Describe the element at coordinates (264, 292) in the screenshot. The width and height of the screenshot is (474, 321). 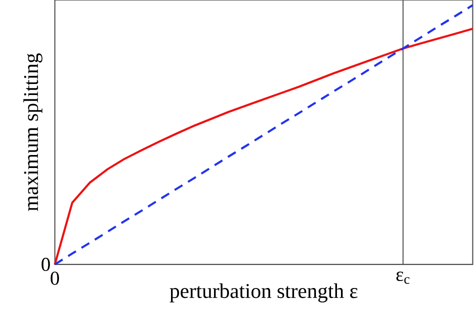
I see `x-axis-title: perturbation strength ε` at that location.